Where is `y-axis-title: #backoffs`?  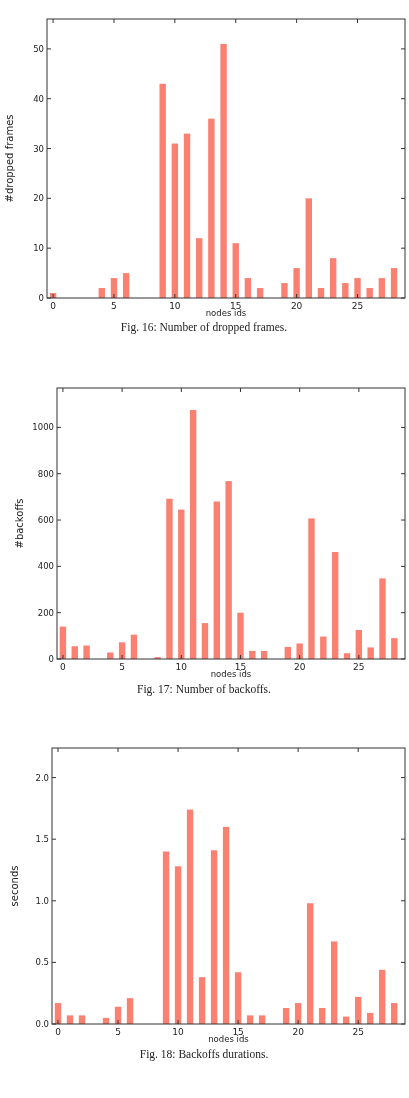 y-axis-title: #backoffs is located at coordinates (19, 523).